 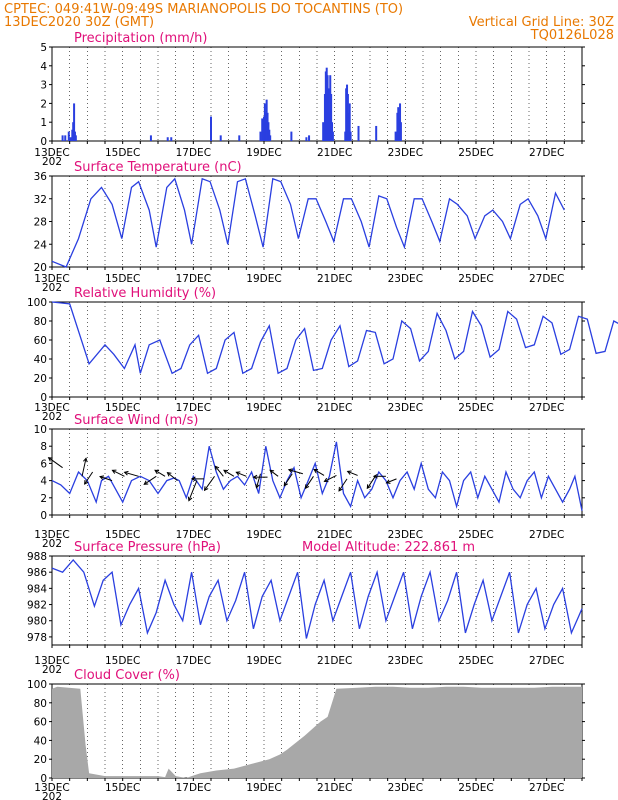 I want to click on wind-ytick-label: 8, so click(x=43, y=447).